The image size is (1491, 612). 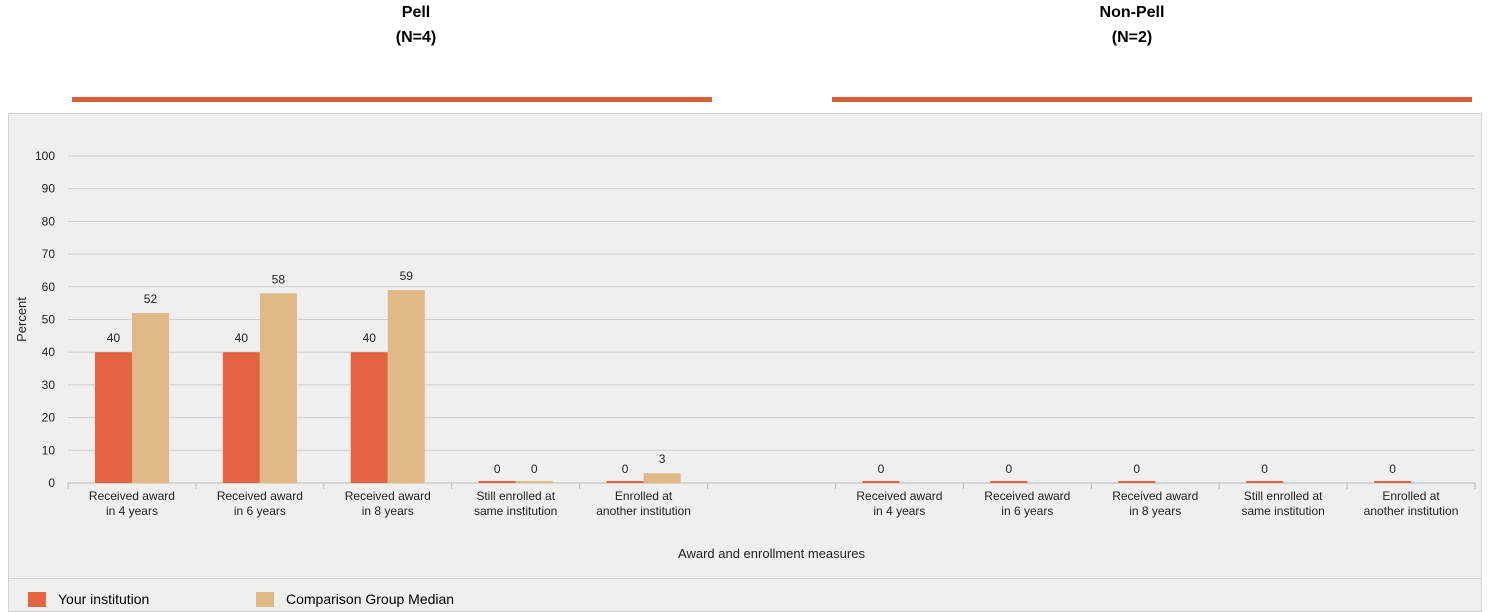 What do you see at coordinates (151, 299) in the screenshot?
I see `data-label: 52` at bounding box center [151, 299].